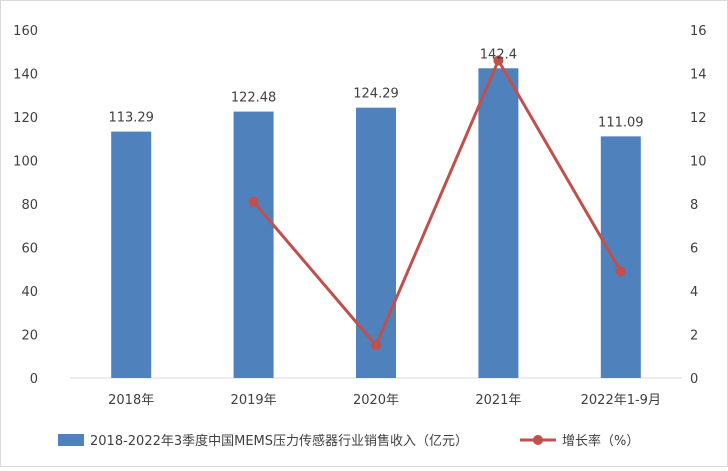 The width and height of the screenshot is (728, 471). What do you see at coordinates (621, 400) in the screenshot?
I see `x-tick-label: 2022年1-9月` at bounding box center [621, 400].